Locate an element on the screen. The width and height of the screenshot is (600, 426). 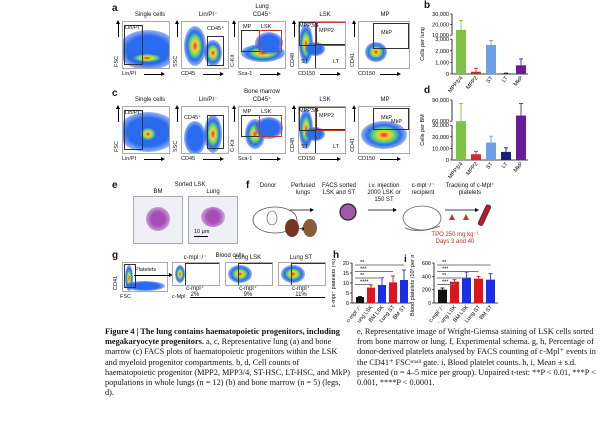
recipient-label: c-mpl⁻/⁻ recipient is located at coordinates (423, 189).